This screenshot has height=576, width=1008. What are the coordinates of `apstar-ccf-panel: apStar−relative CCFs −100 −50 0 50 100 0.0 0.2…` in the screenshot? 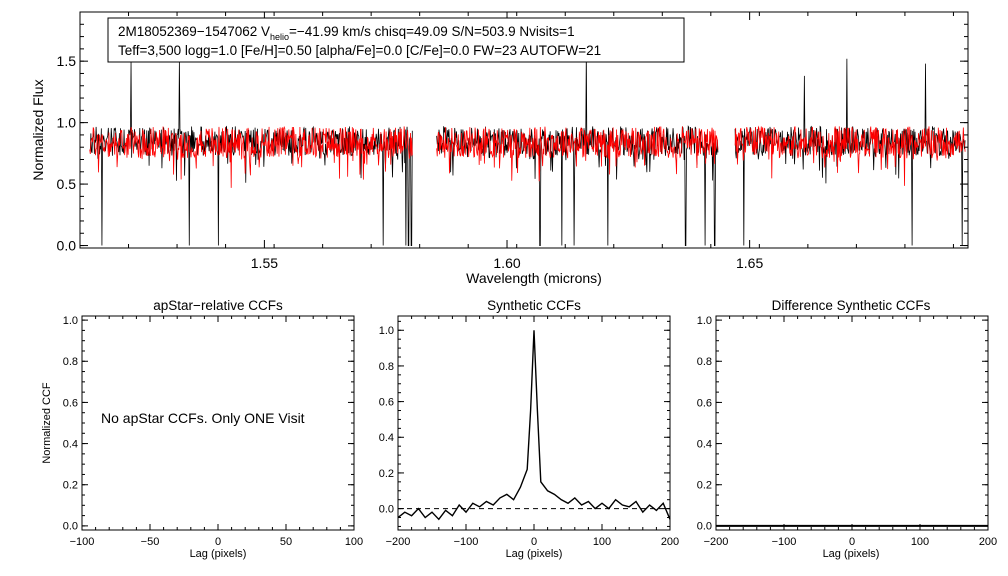 It's located at (202, 429).